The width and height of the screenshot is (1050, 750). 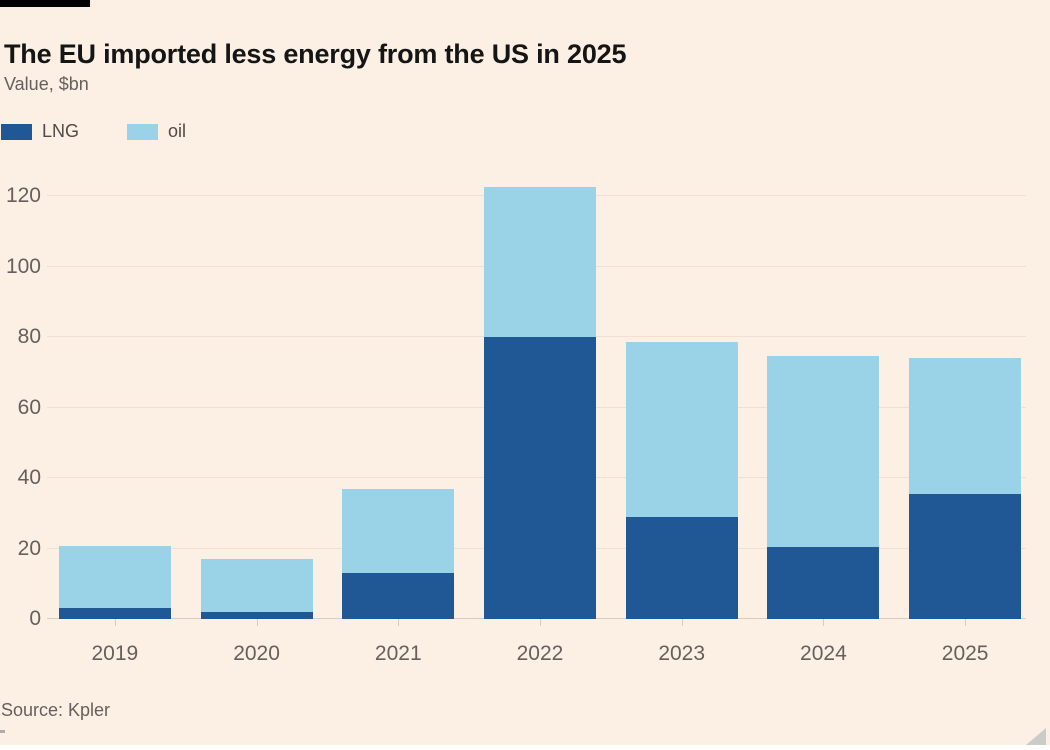 I want to click on bar-oil-2023, so click(x=681, y=429).